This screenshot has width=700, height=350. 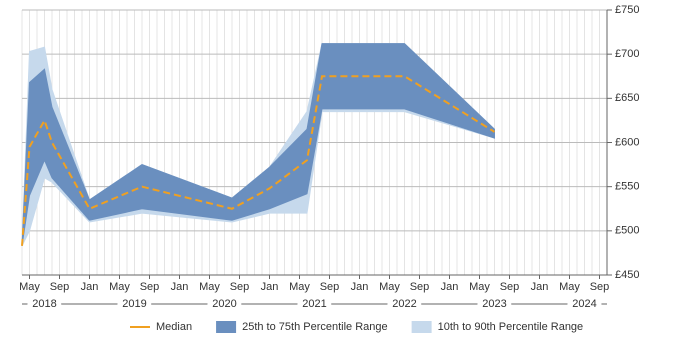 What do you see at coordinates (627, 187) in the screenshot?
I see `y-tick-label: £550` at bounding box center [627, 187].